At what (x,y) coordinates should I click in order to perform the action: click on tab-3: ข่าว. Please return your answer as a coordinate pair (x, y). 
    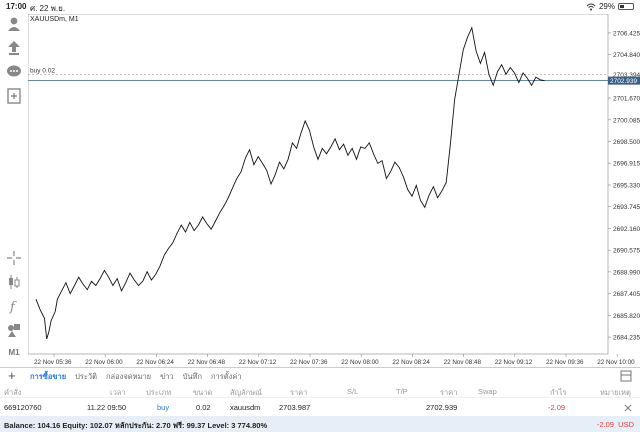
    Looking at the image, I should click on (167, 376).